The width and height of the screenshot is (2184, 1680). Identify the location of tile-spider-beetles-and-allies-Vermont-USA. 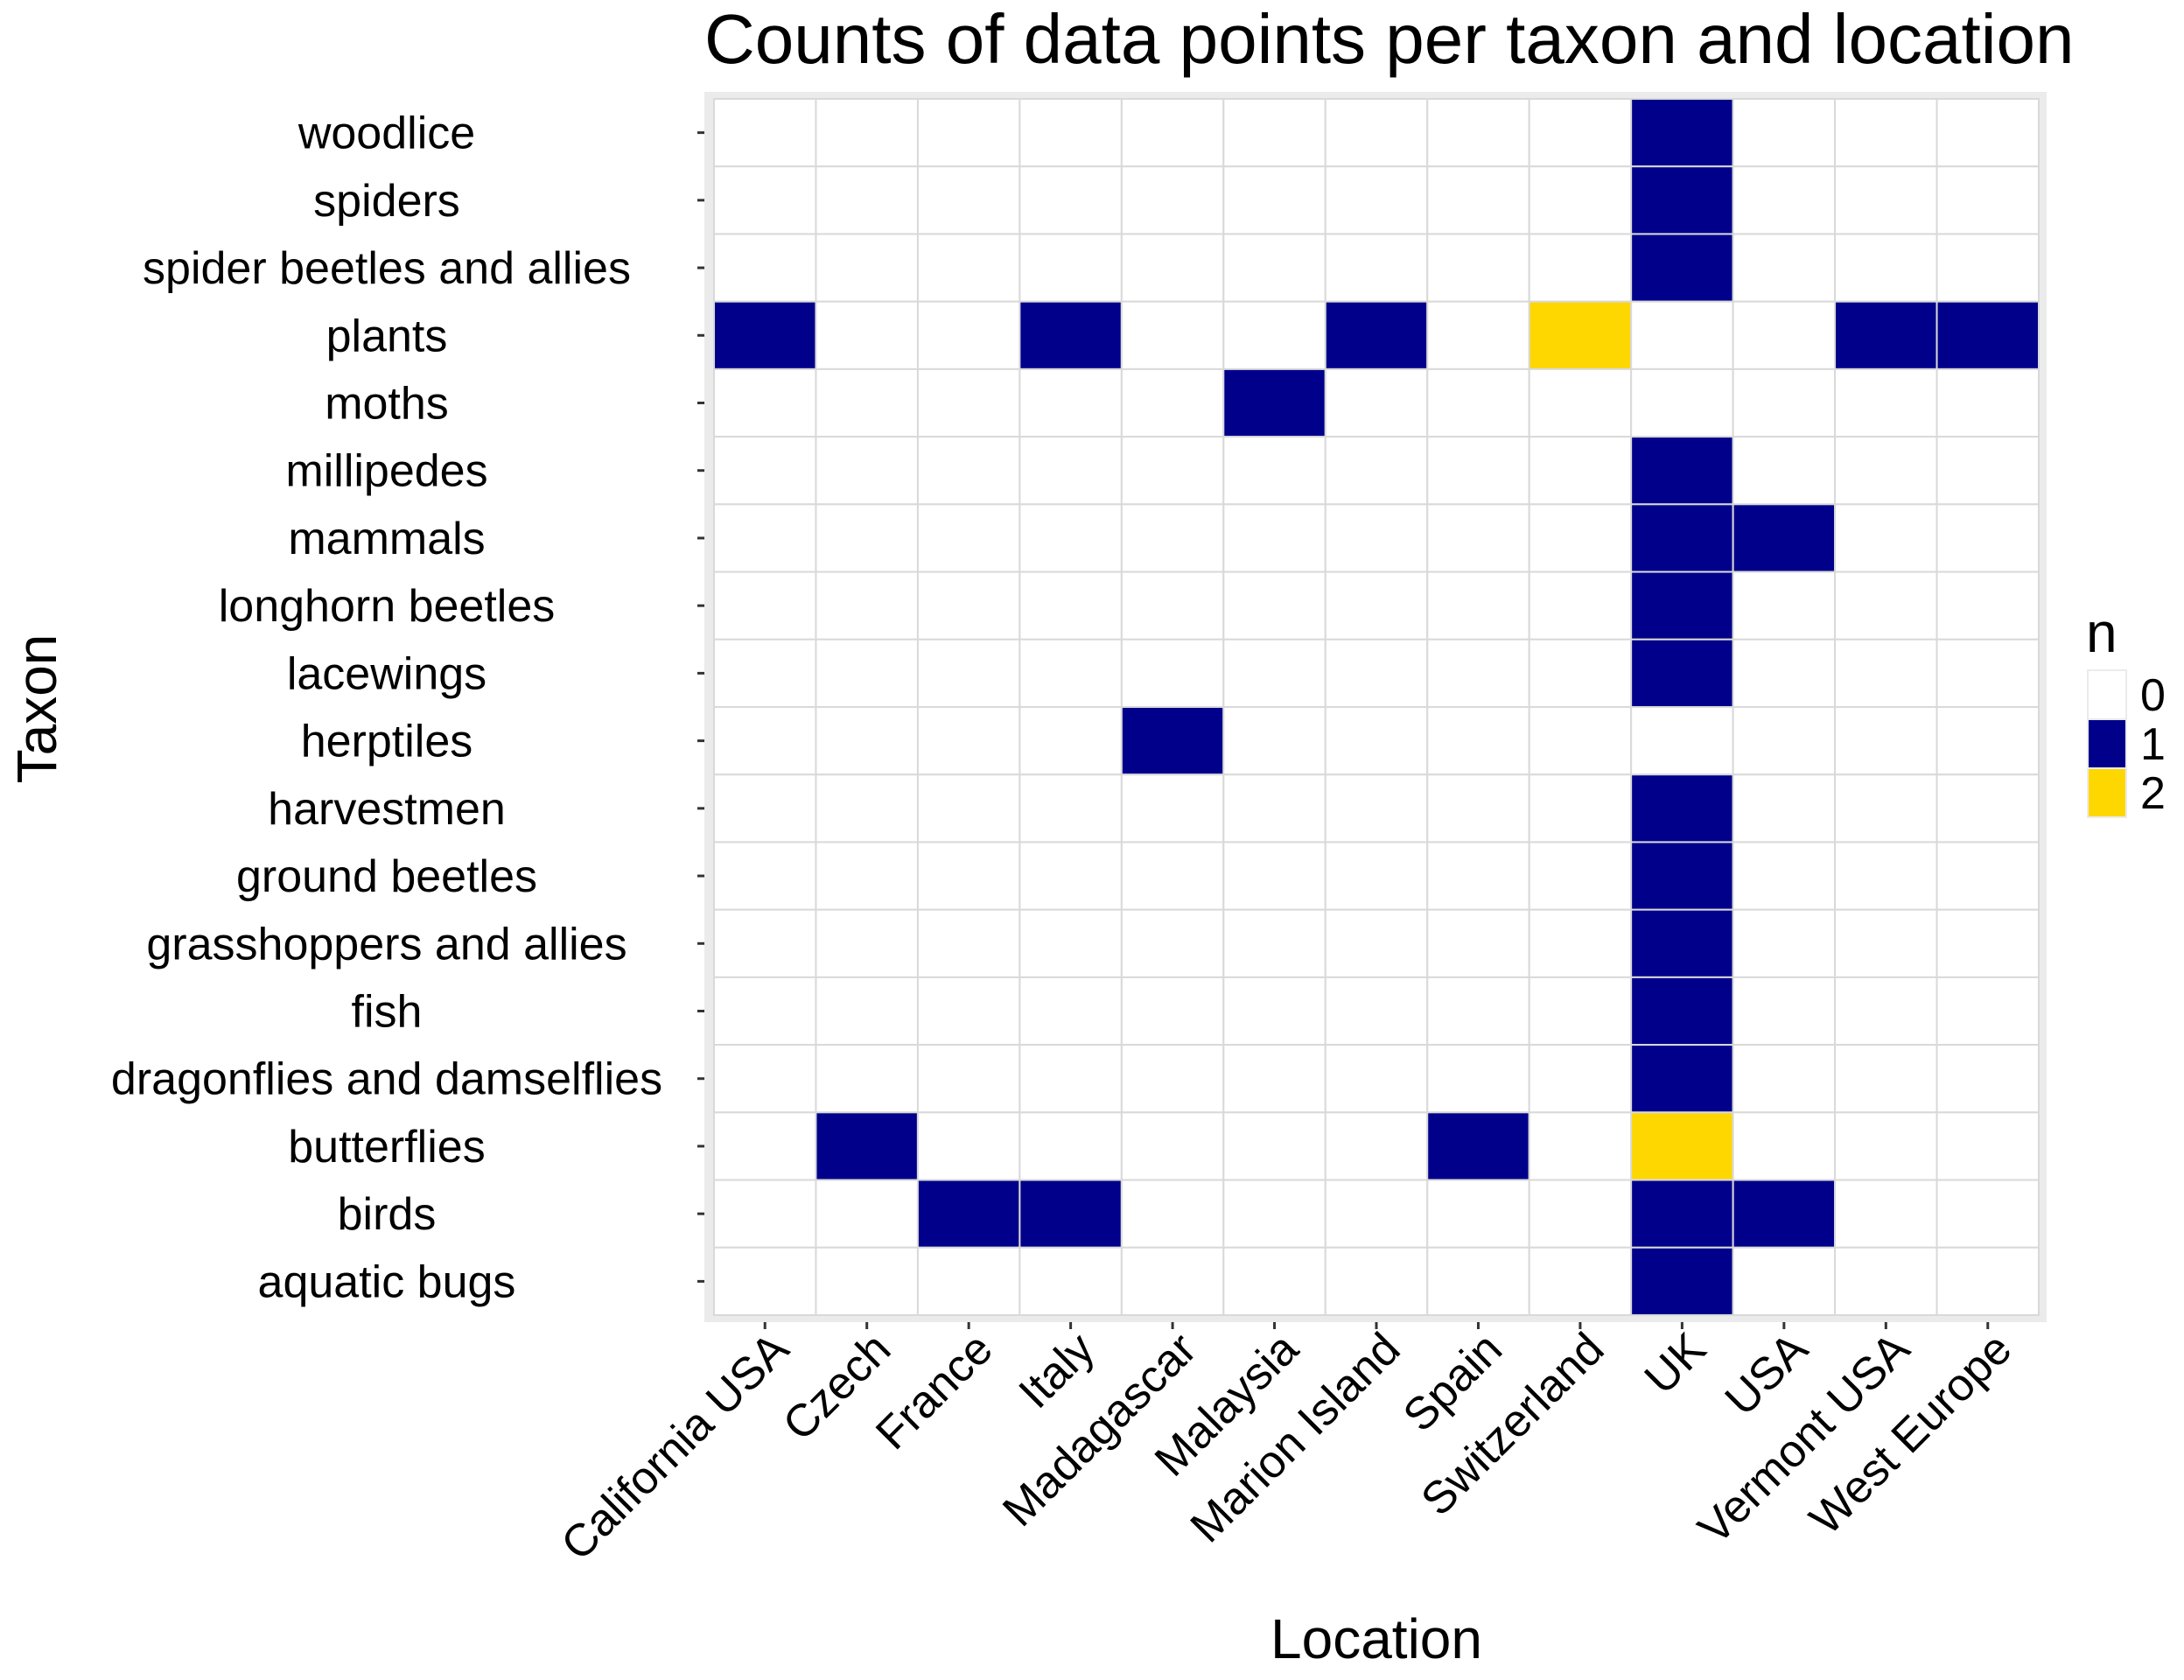
(1886, 268).